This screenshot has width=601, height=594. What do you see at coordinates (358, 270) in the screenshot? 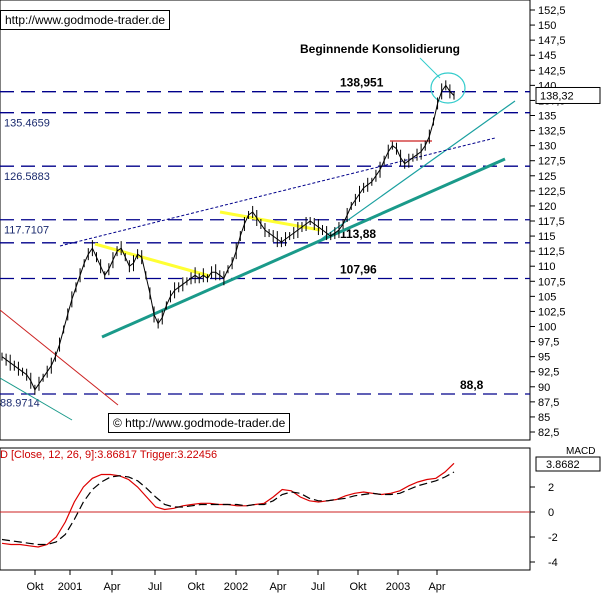
I see `level-label-right: 107,96` at bounding box center [358, 270].